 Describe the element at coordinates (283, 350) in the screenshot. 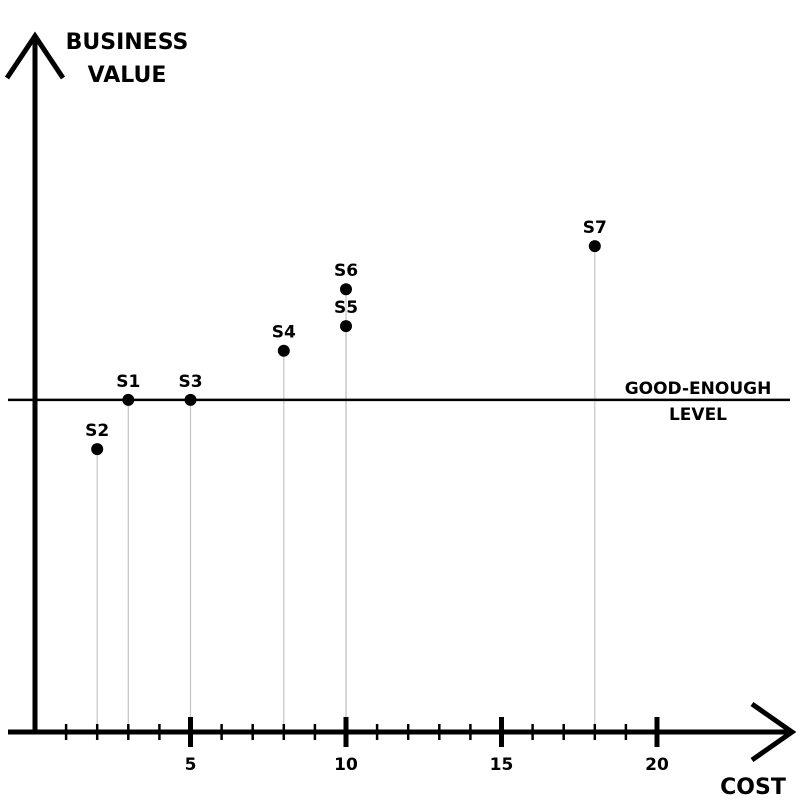

I see `point-s4` at that location.